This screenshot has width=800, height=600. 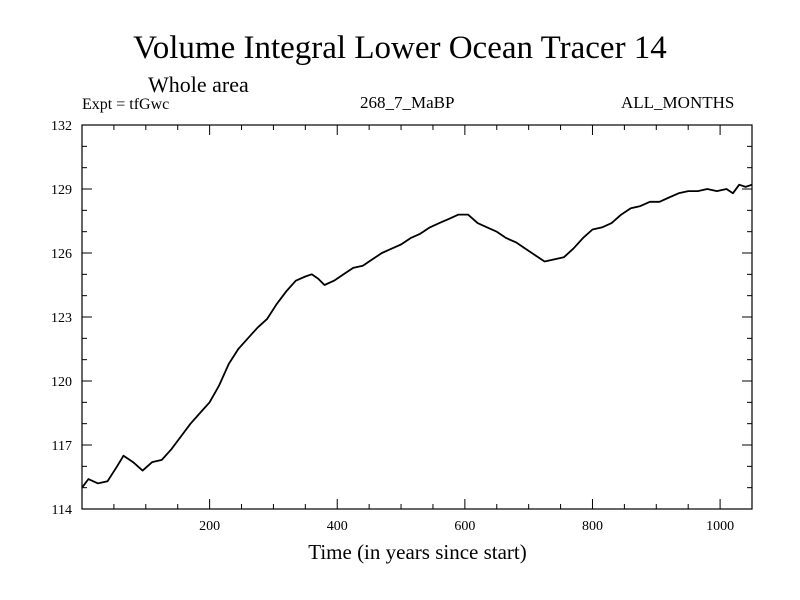 What do you see at coordinates (407, 102) in the screenshot?
I see `run-label: 268_7_MaBP` at bounding box center [407, 102].